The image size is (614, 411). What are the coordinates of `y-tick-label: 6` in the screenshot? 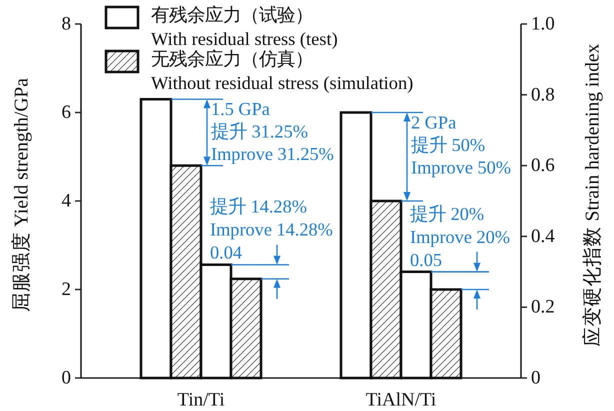 It's located at (66, 112).